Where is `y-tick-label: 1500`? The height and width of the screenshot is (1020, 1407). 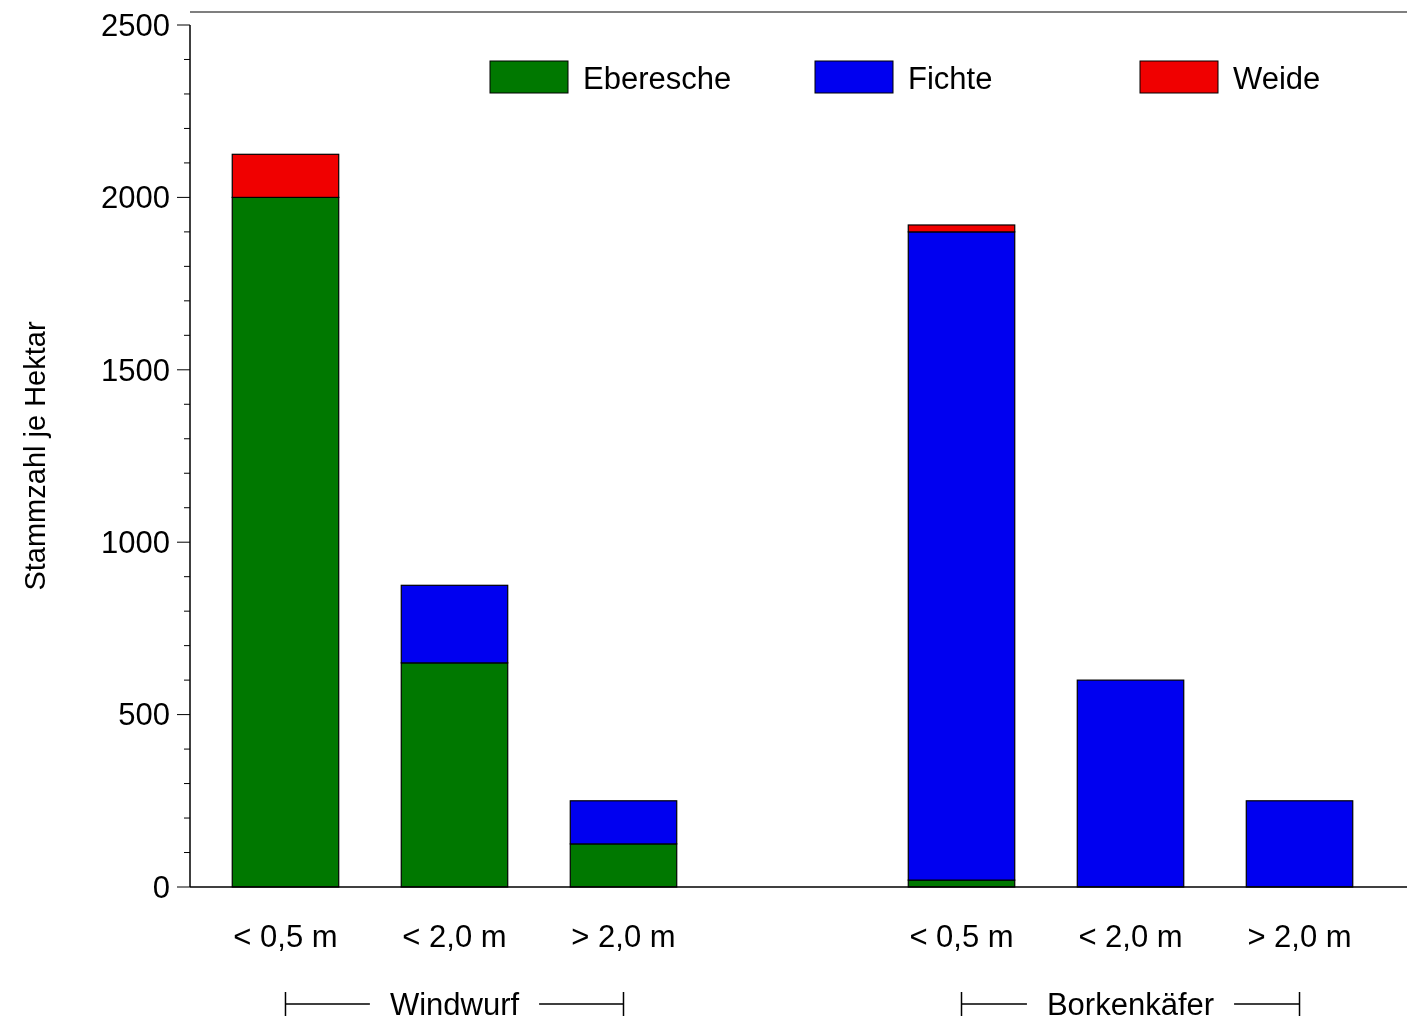 y-tick-label: 1500 is located at coordinates (135, 370).